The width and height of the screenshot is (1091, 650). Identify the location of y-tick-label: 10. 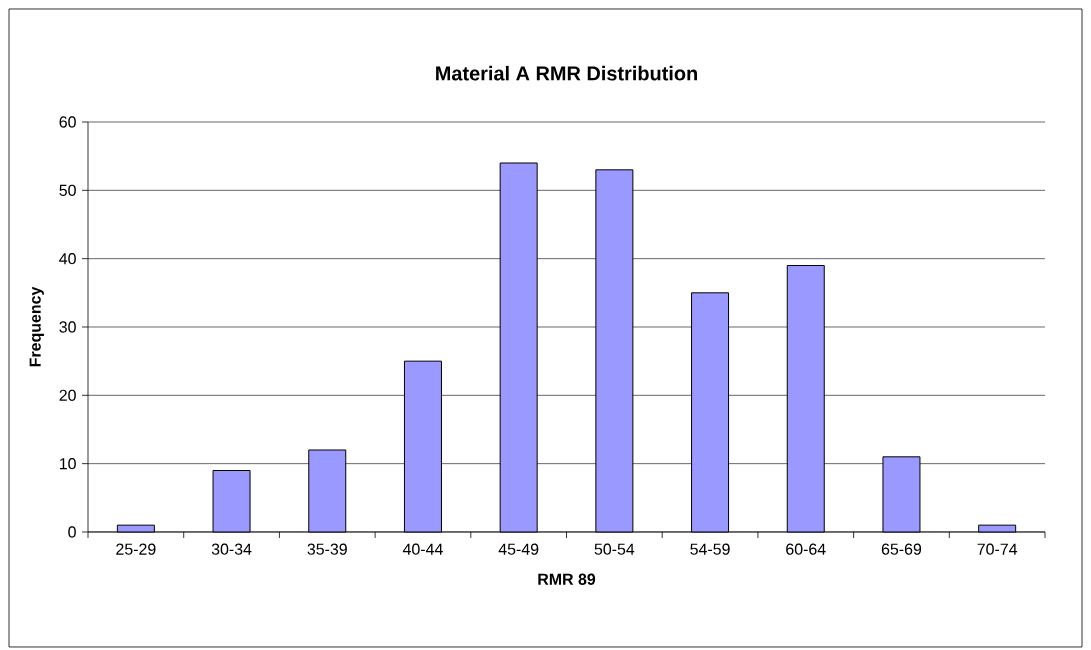
(67, 464).